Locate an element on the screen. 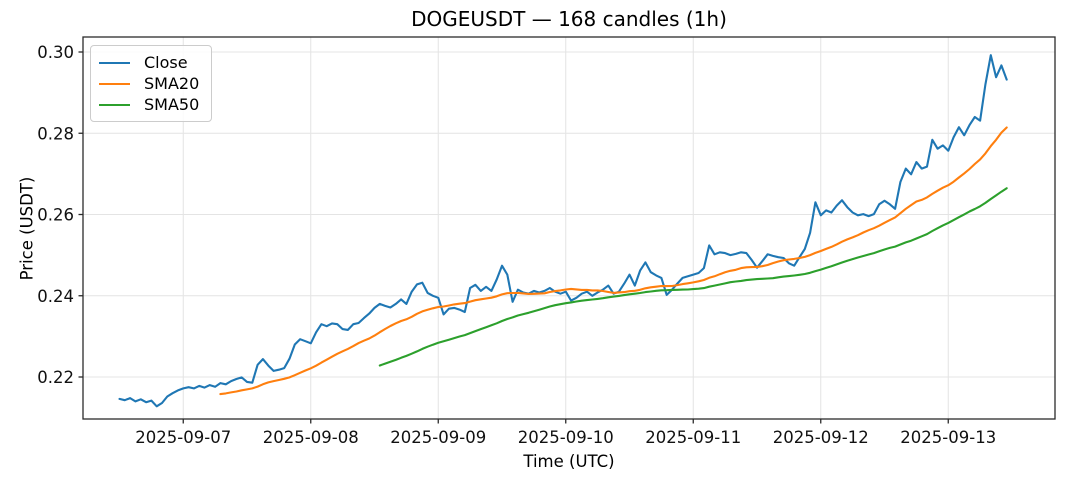 This screenshot has height=481, width=1068. y-tick-label: 0.24 is located at coordinates (55, 296).